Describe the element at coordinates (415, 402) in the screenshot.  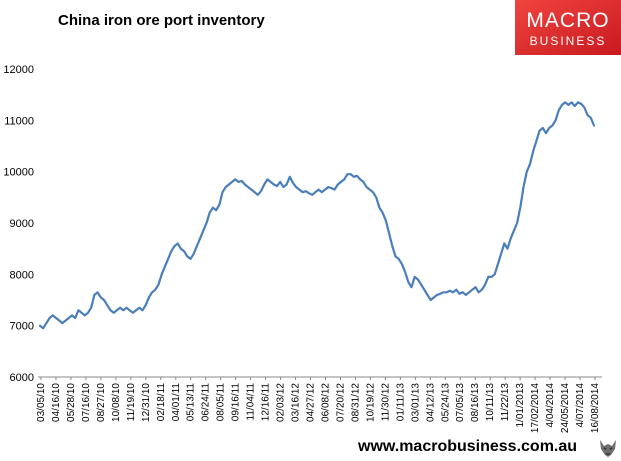
I see `x-tick-label: 03/01/13` at that location.